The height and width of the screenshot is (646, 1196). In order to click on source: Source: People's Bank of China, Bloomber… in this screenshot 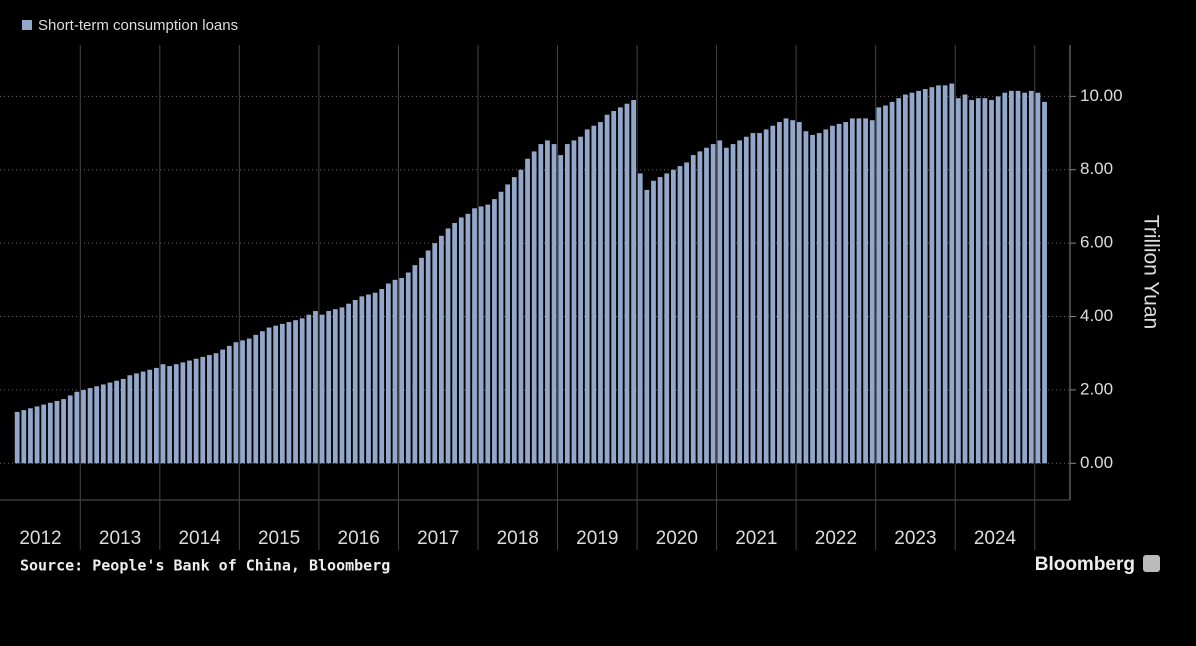, I will do `click(205, 566)`.